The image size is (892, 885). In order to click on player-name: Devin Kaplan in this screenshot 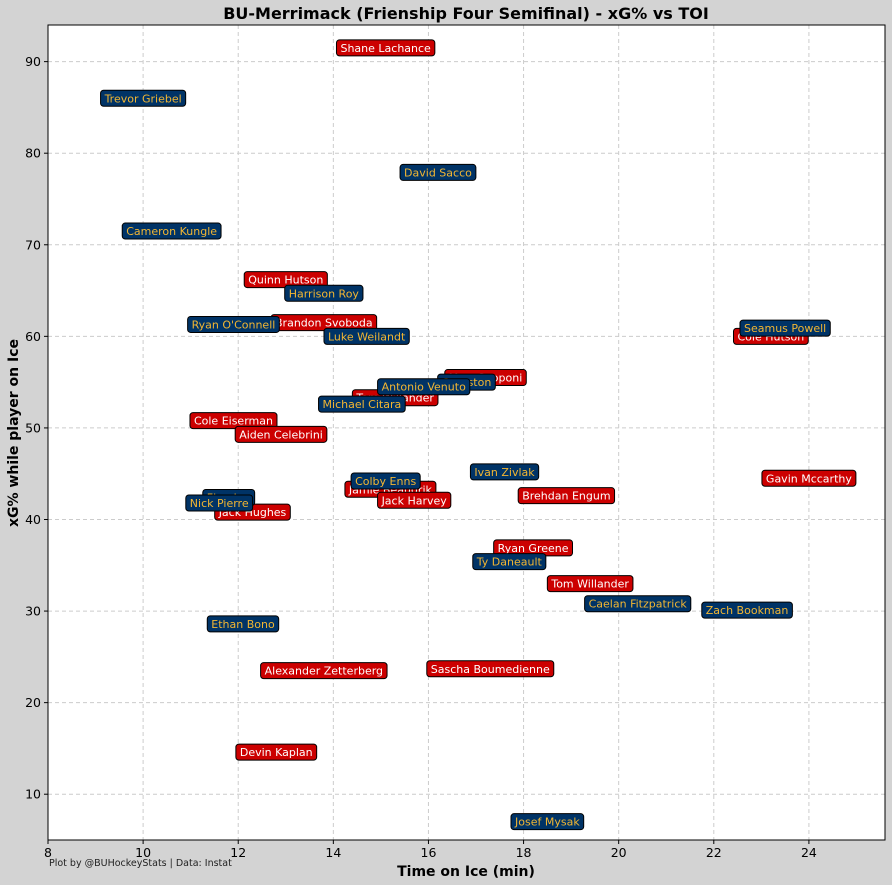, I will do `click(276, 752)`.